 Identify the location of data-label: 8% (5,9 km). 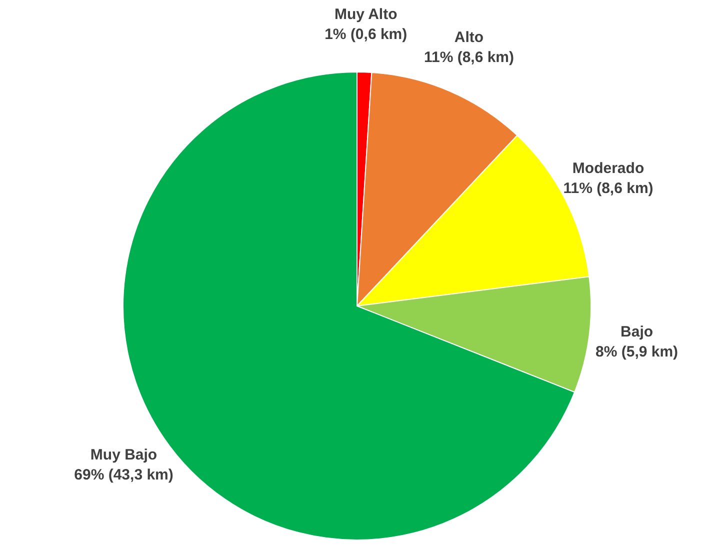
(637, 351).